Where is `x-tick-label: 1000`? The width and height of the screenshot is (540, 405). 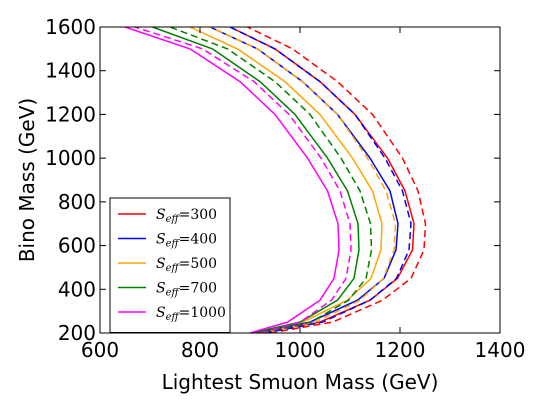
x-tick-label: 1000 is located at coordinates (300, 350).